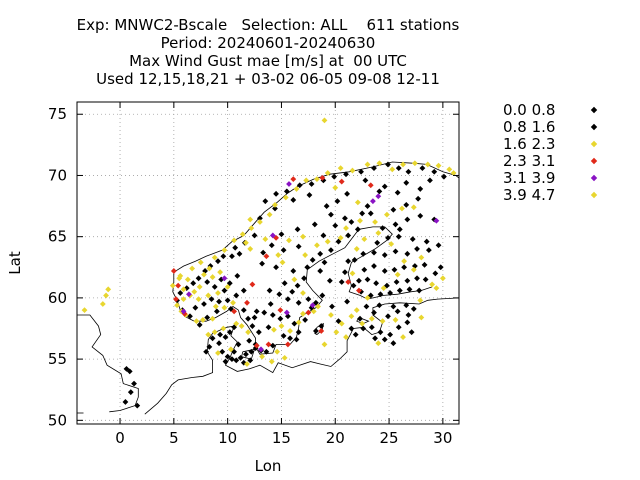 The width and height of the screenshot is (640, 480). Describe the element at coordinates (268, 43) in the screenshot. I see `title-line-2: Period: 20240601-20240630` at that location.